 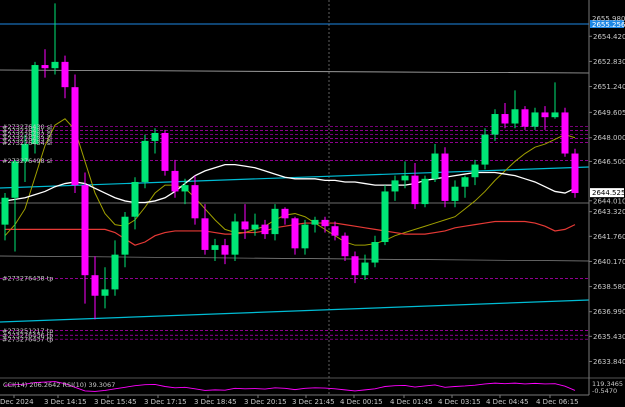 What do you see at coordinates (27, 279) in the screenshot?
I see `order-label: #273276438 tp` at bounding box center [27, 279].